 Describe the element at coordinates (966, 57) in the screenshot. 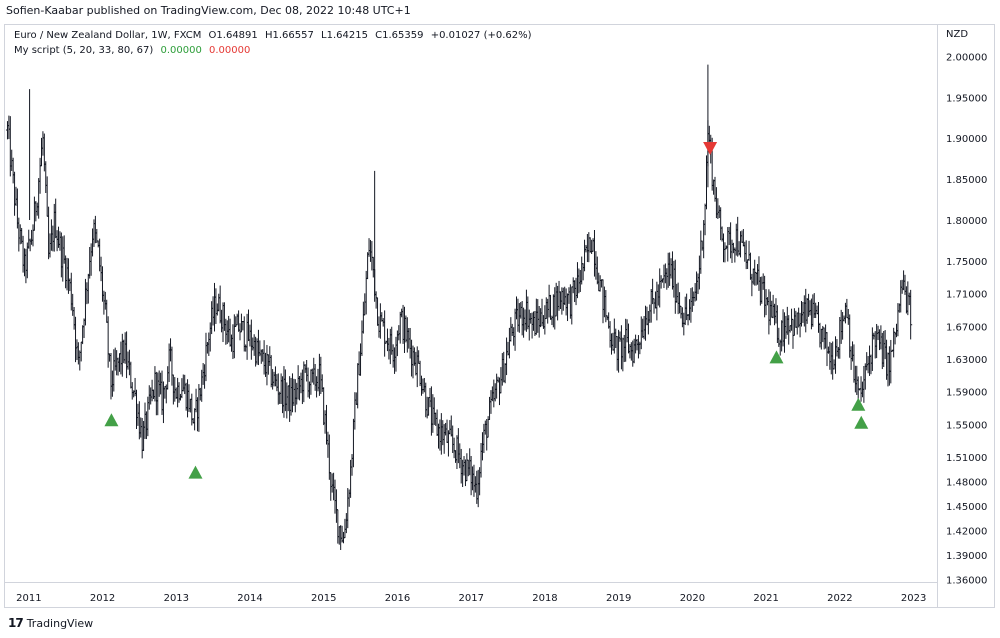

I see `price-tick-label: 2.00000` at that location.